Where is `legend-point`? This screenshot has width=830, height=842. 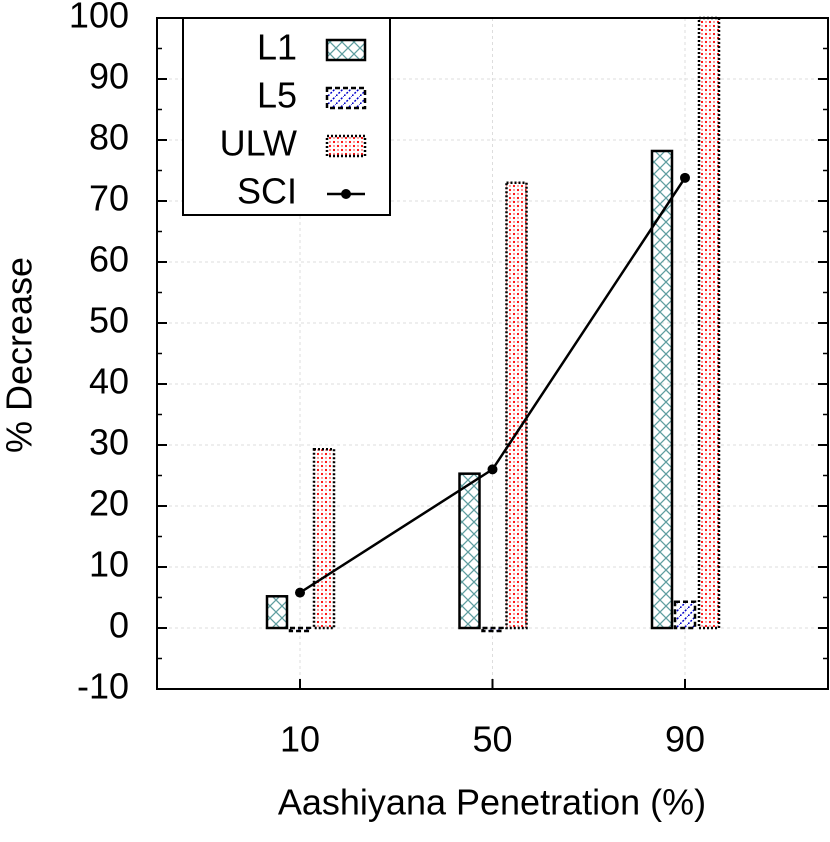
legend-point is located at coordinates (346, 194).